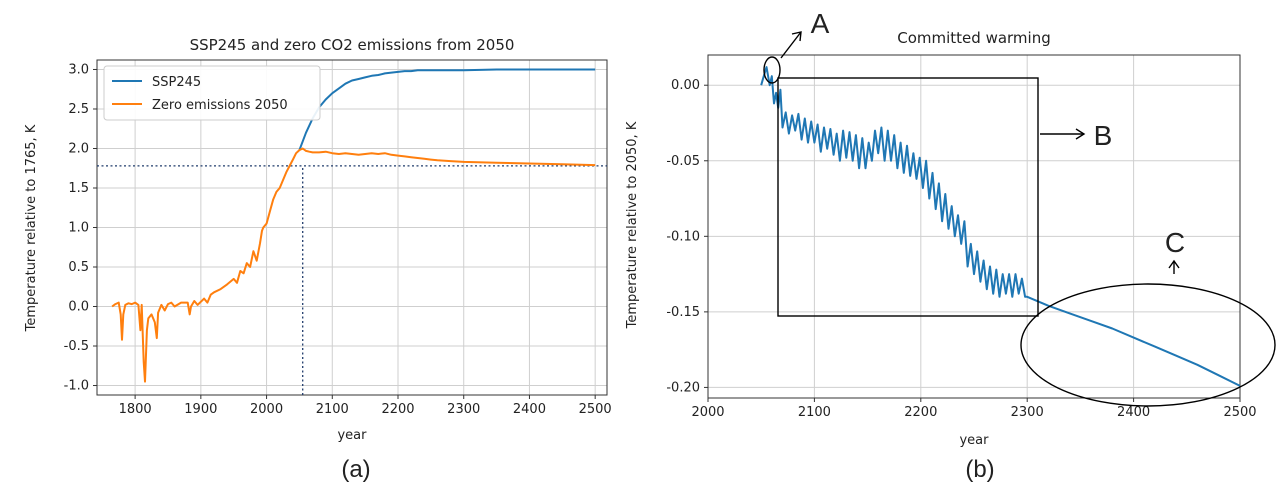 This screenshot has width=1288, height=504. I want to click on tick-label-x-b: 2500, so click(1239, 412).